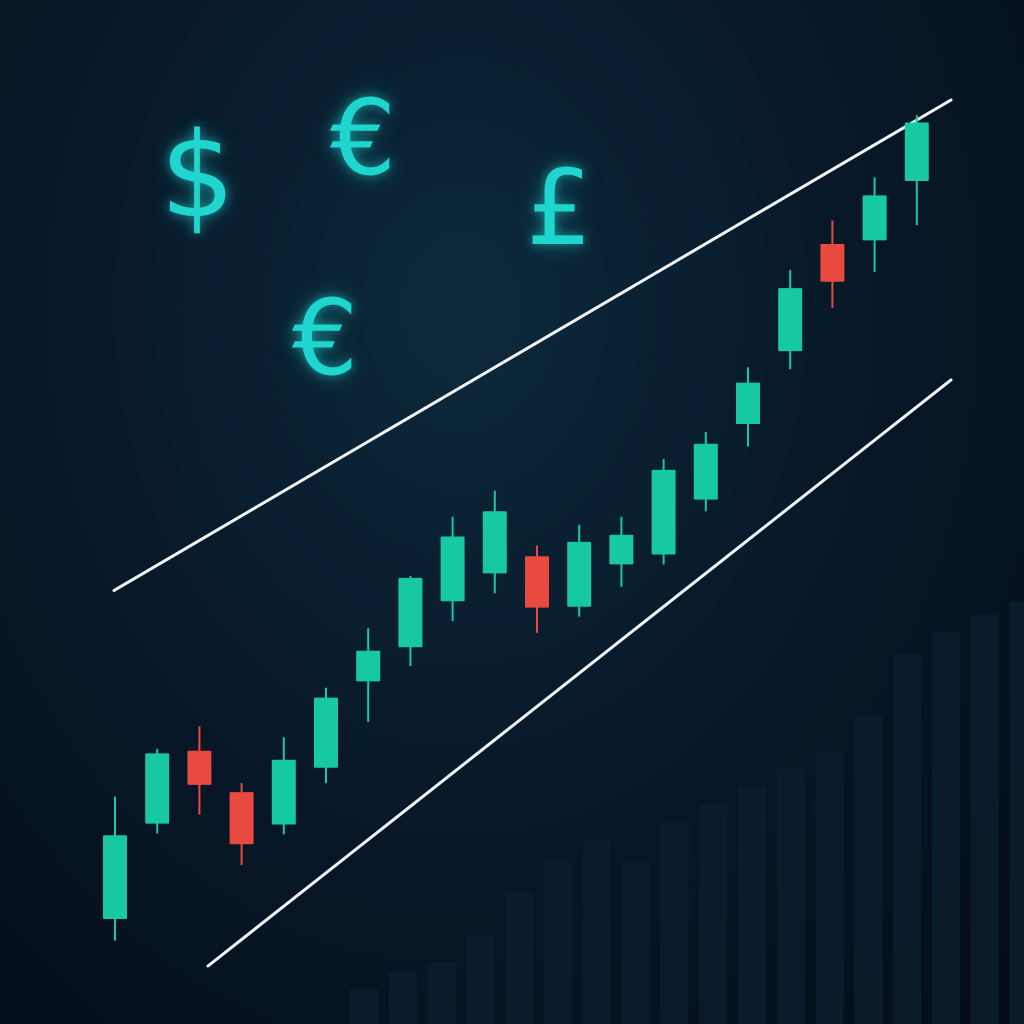 The width and height of the screenshot is (1024, 1024). I want to click on dollar-icon: $, so click(198, 175).